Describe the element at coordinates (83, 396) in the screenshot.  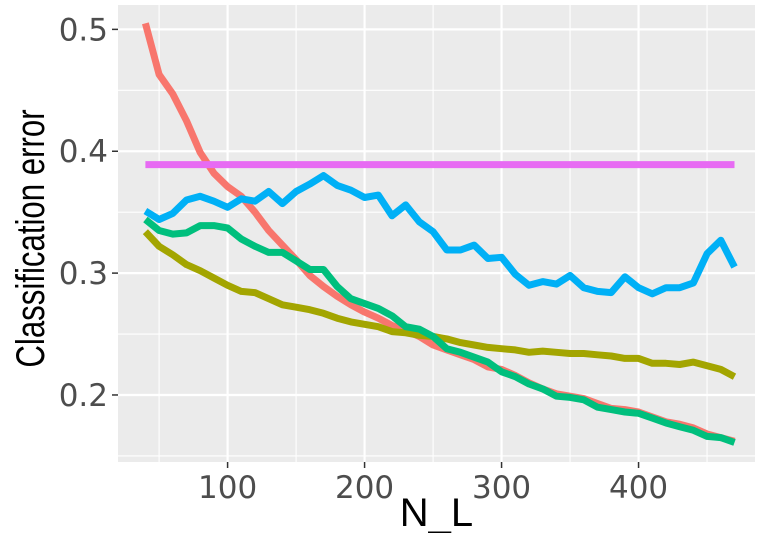
I see `y-tick-label: 0.2` at that location.